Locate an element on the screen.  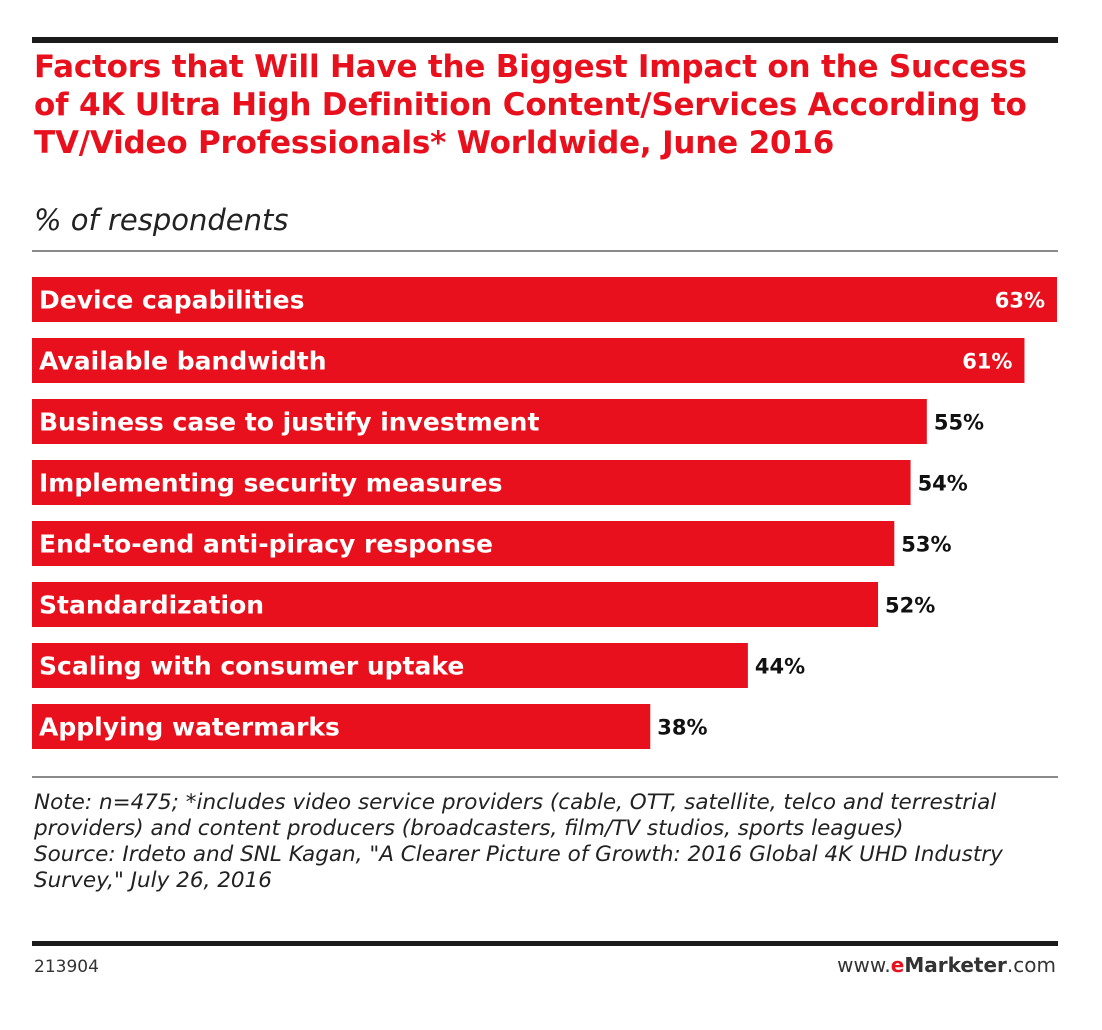
value-label-6: 52% is located at coordinates (910, 606).